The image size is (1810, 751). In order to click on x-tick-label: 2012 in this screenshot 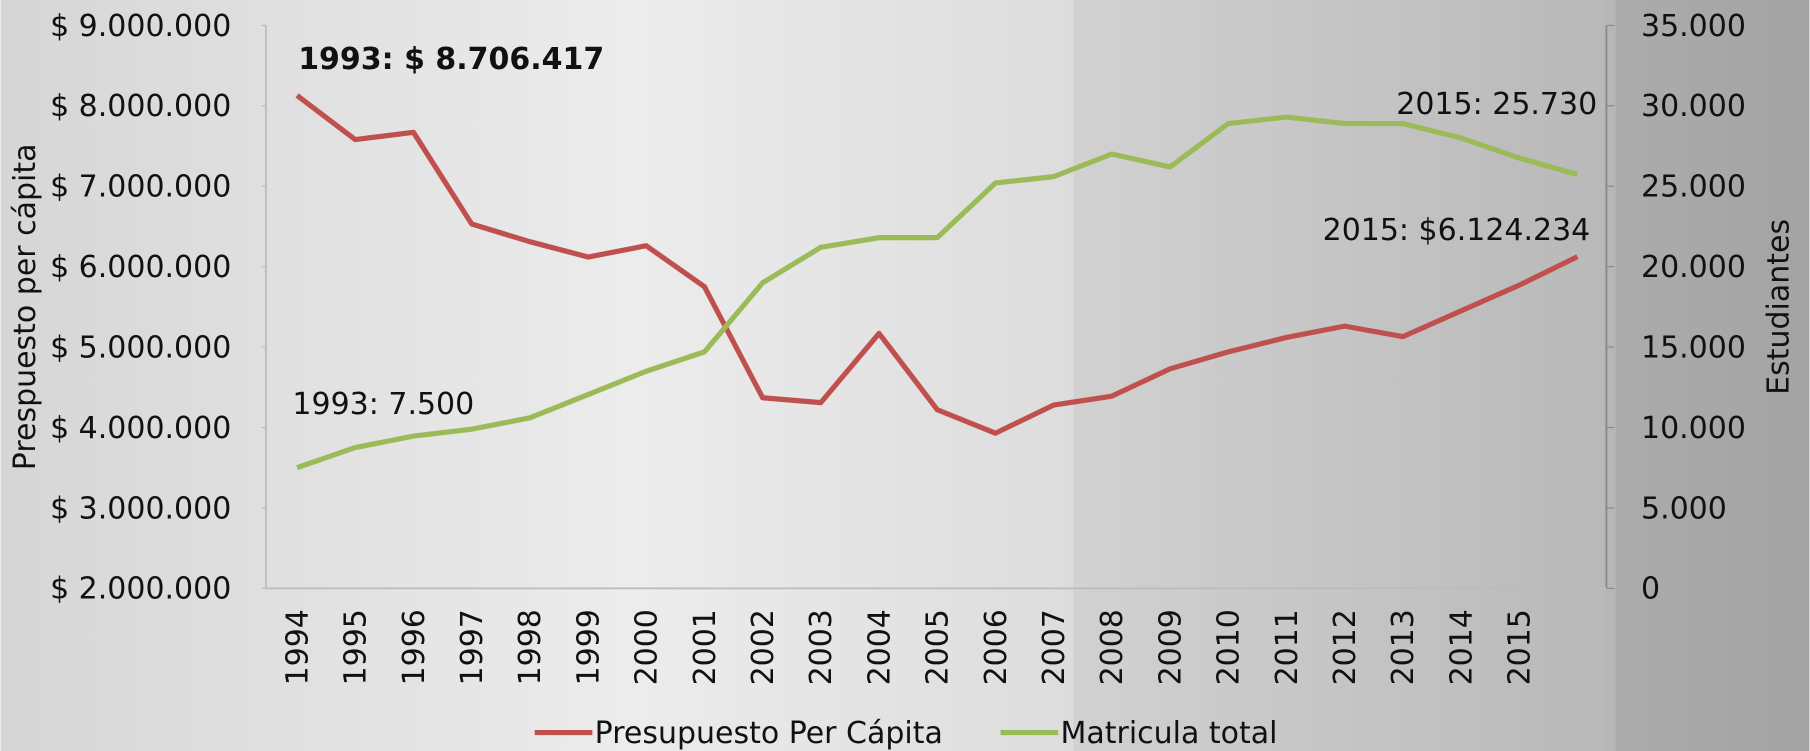, I will do `click(1345, 647)`.